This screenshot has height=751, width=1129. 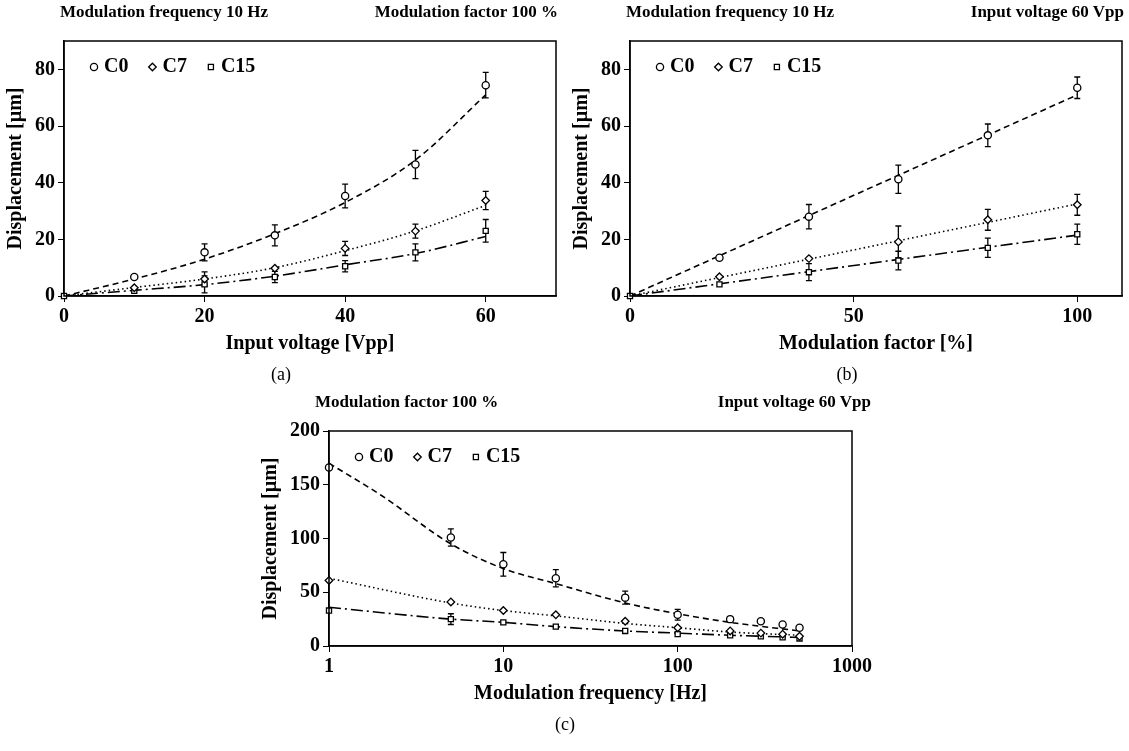 What do you see at coordinates (503, 665) in the screenshot?
I see `x-tick-label: 10` at bounding box center [503, 665].